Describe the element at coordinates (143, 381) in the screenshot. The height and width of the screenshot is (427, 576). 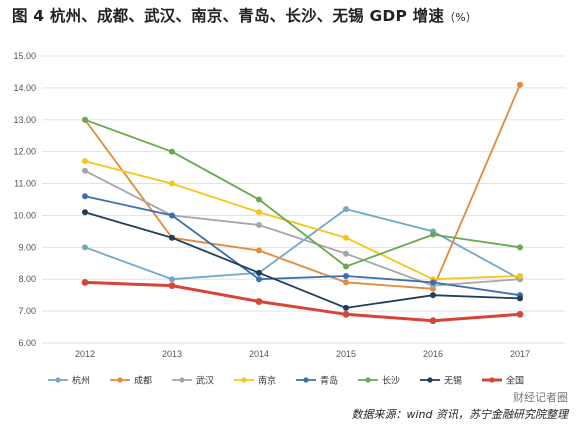
I see `legend-label: 成都` at that location.